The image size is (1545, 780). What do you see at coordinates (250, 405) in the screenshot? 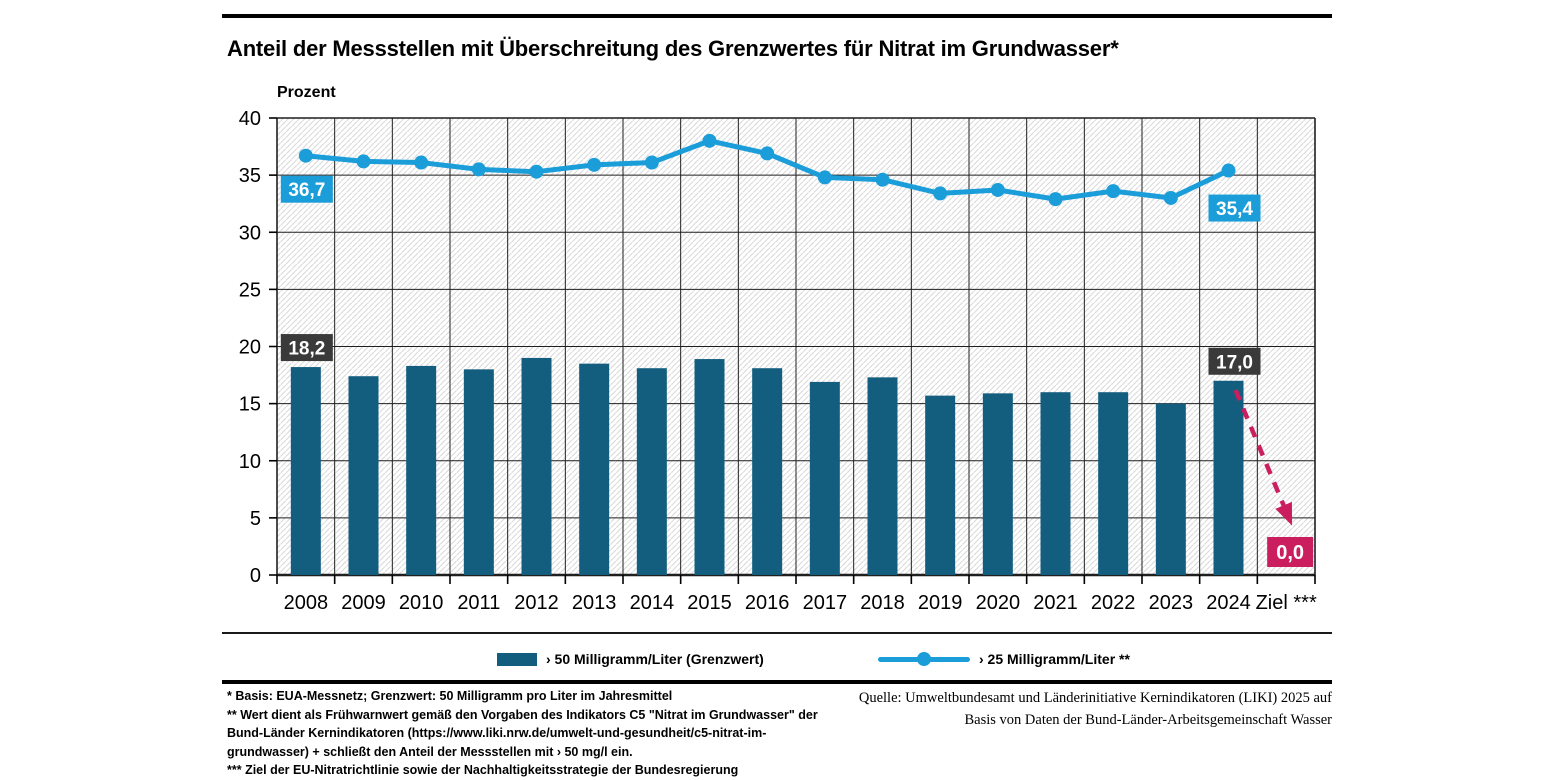
I see `y-tick-label-15: 15` at bounding box center [250, 405].